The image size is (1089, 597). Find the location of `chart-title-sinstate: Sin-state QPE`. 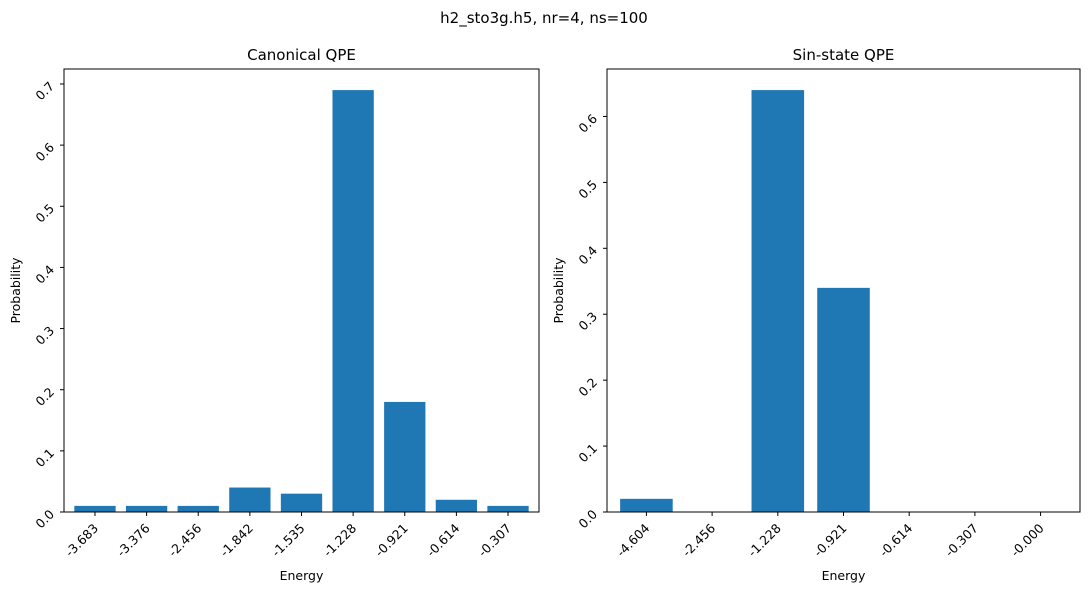

chart-title-sinstate: Sin-state QPE is located at coordinates (844, 55).